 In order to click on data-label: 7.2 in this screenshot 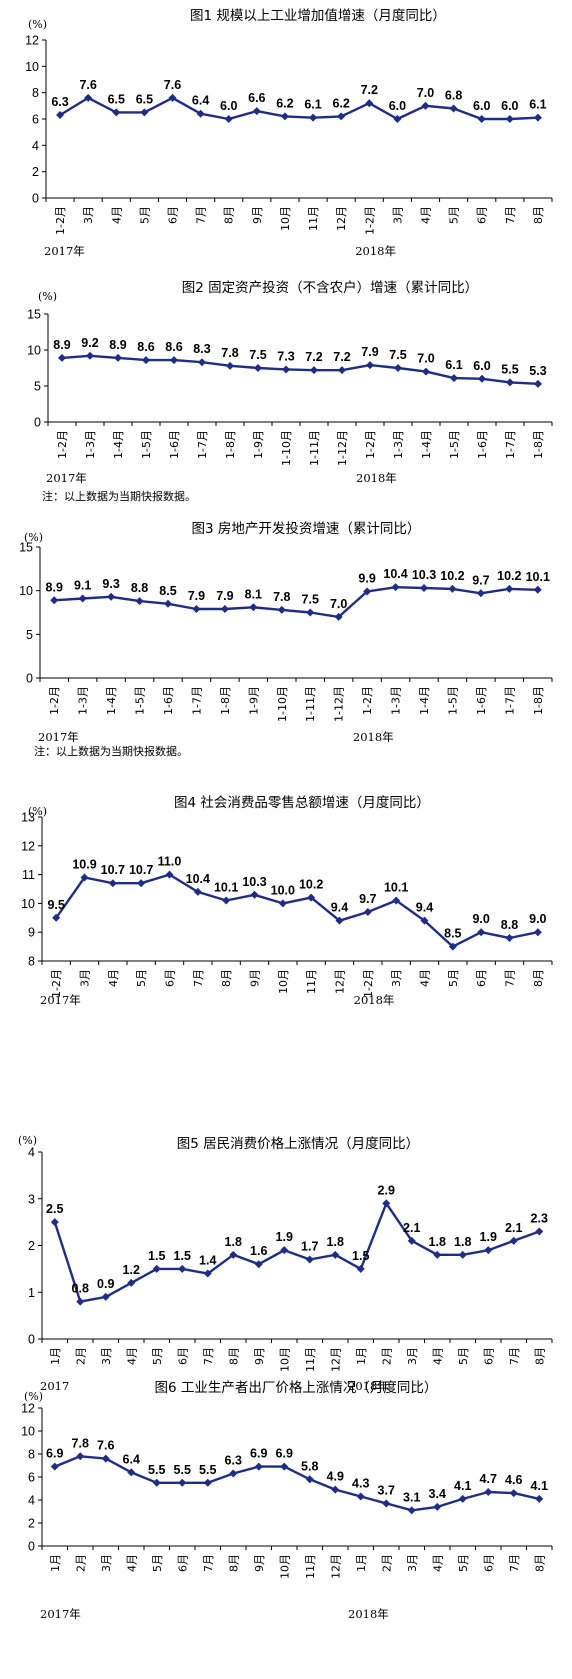, I will do `click(313, 357)`.